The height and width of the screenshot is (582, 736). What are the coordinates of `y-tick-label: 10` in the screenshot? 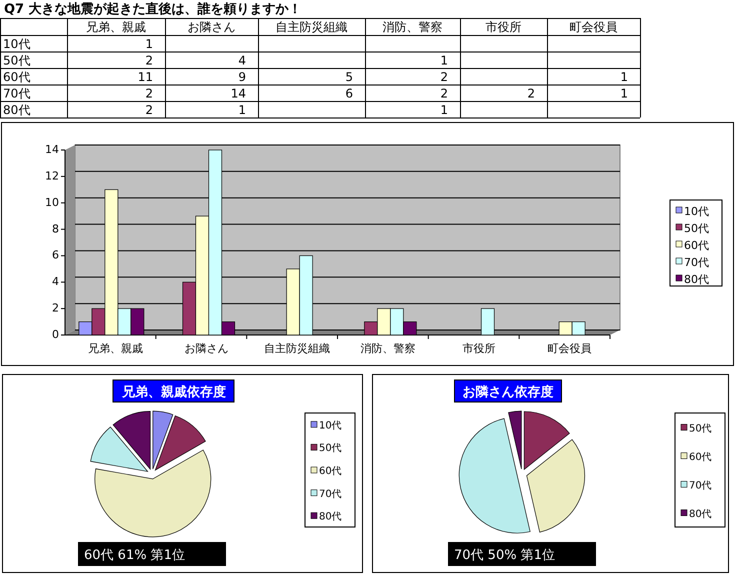 It's located at (52, 202).